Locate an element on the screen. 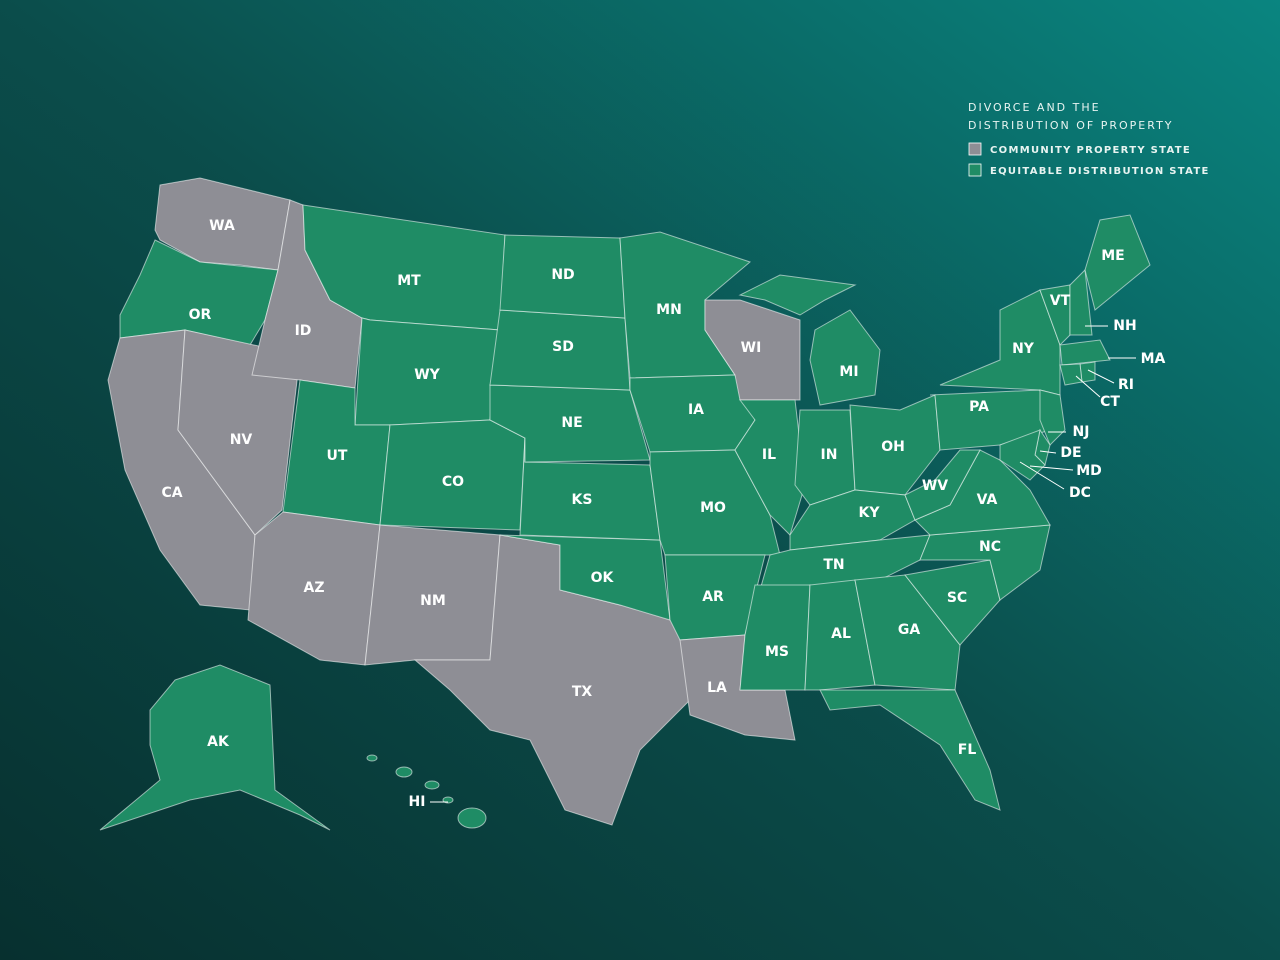 Image resolution: width=1280 pixels, height=960 pixels. state-label: AK is located at coordinates (218, 742).